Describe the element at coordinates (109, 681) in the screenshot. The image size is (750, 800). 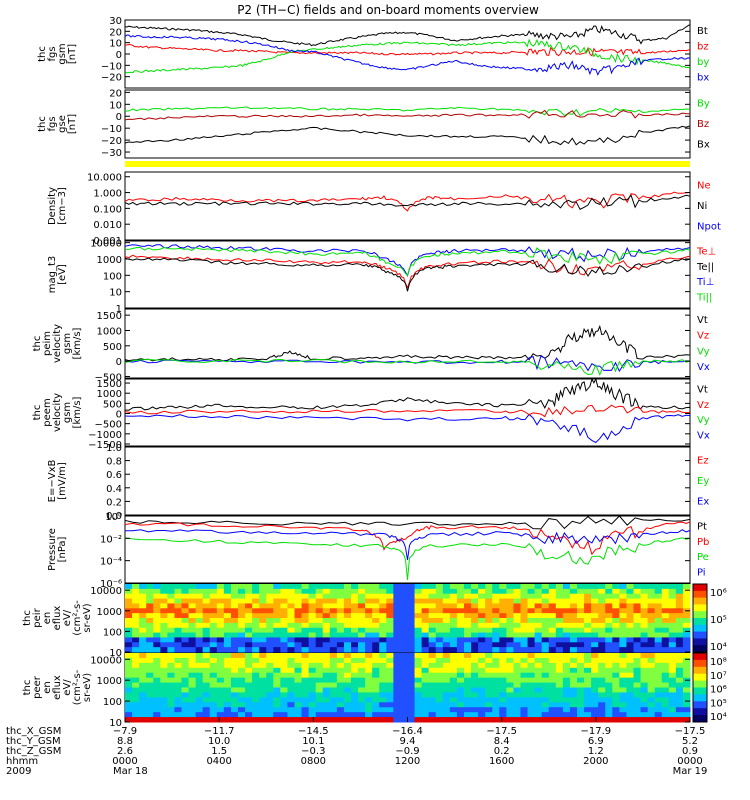
I see `y-tick-label: 1000` at that location.